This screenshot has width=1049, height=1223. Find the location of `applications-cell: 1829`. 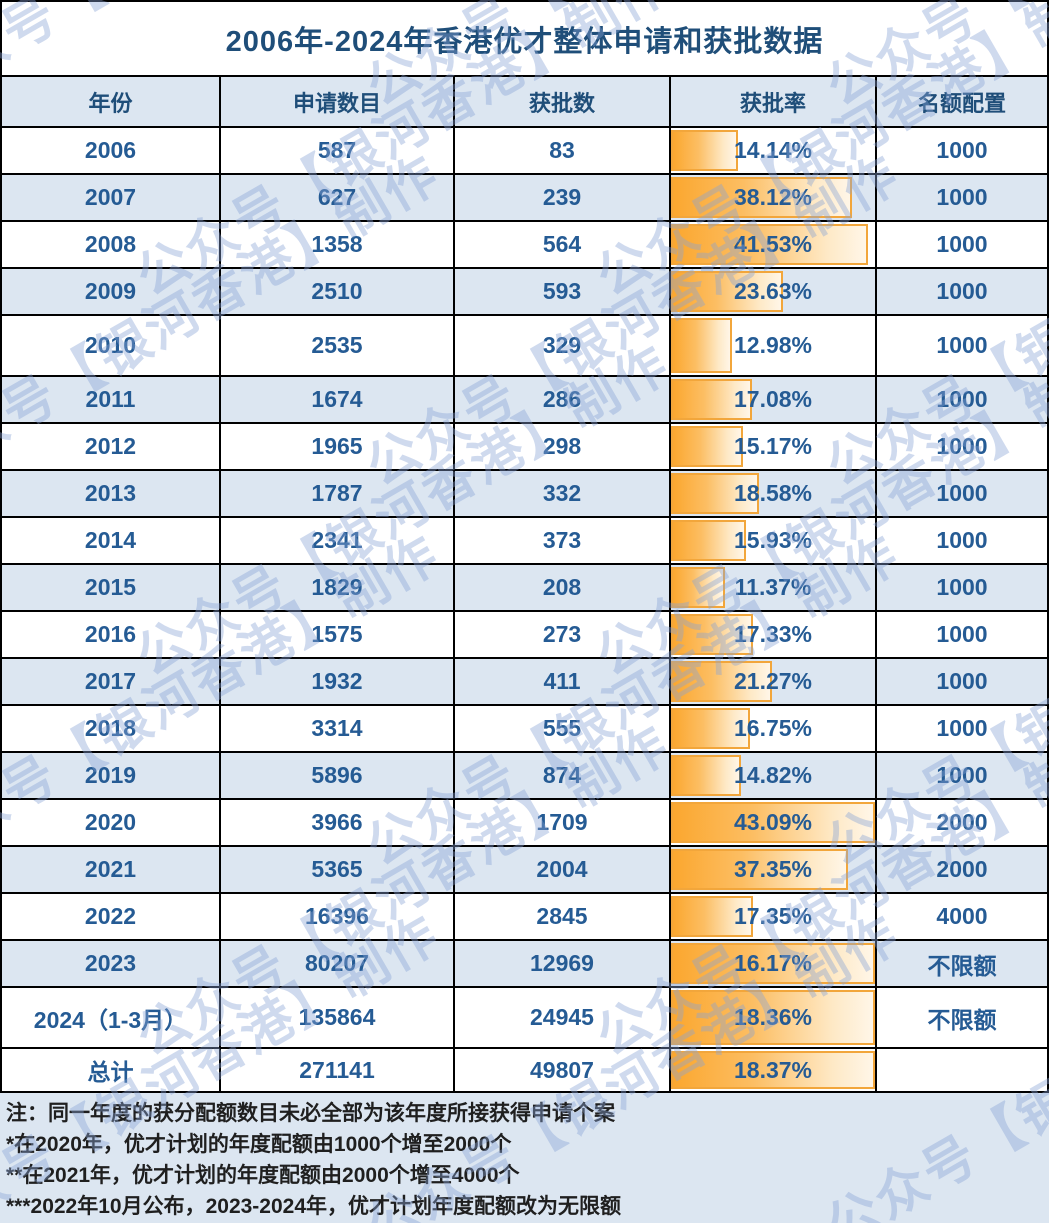

applications-cell: 1829 is located at coordinates (338, 587).